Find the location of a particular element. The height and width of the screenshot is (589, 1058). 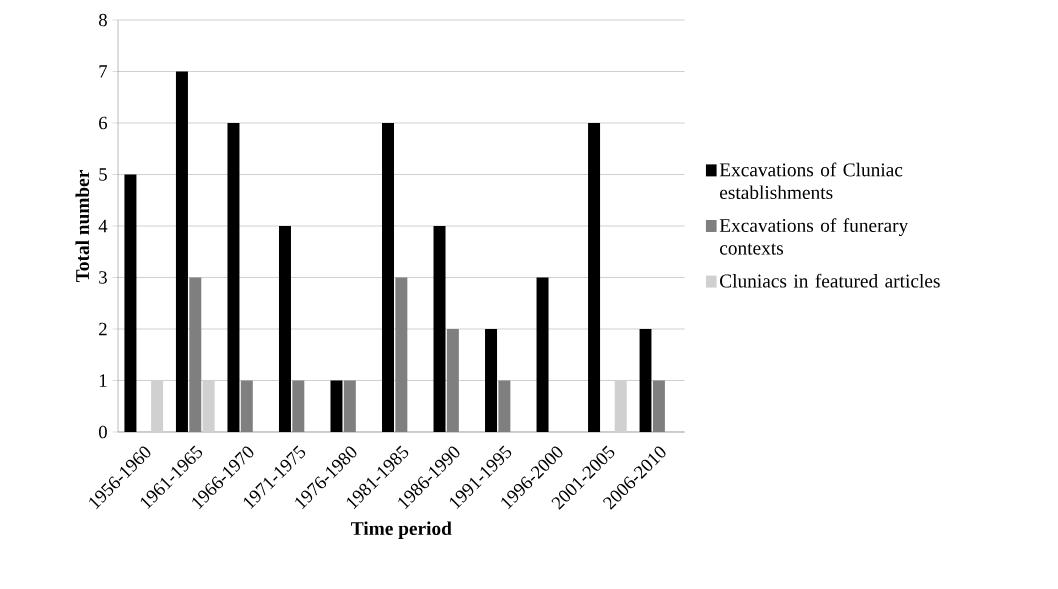

legend-label: Excavations of Cluniac establishments is located at coordinates (811, 181).